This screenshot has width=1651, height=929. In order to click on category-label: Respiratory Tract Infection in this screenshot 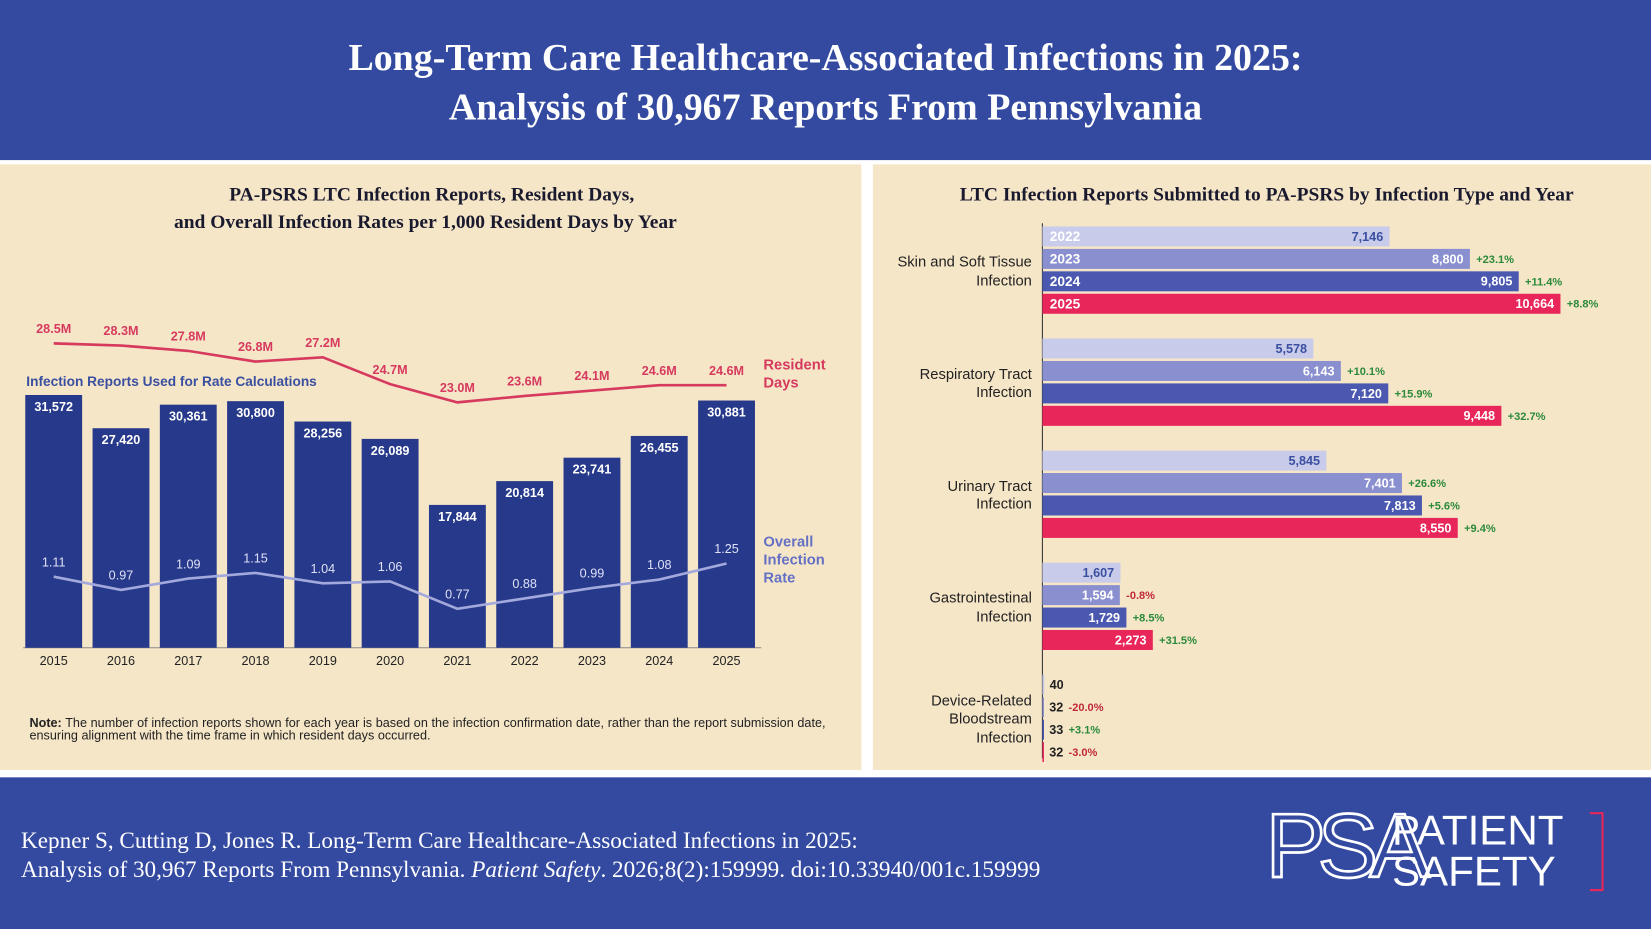, I will do `click(975, 382)`.